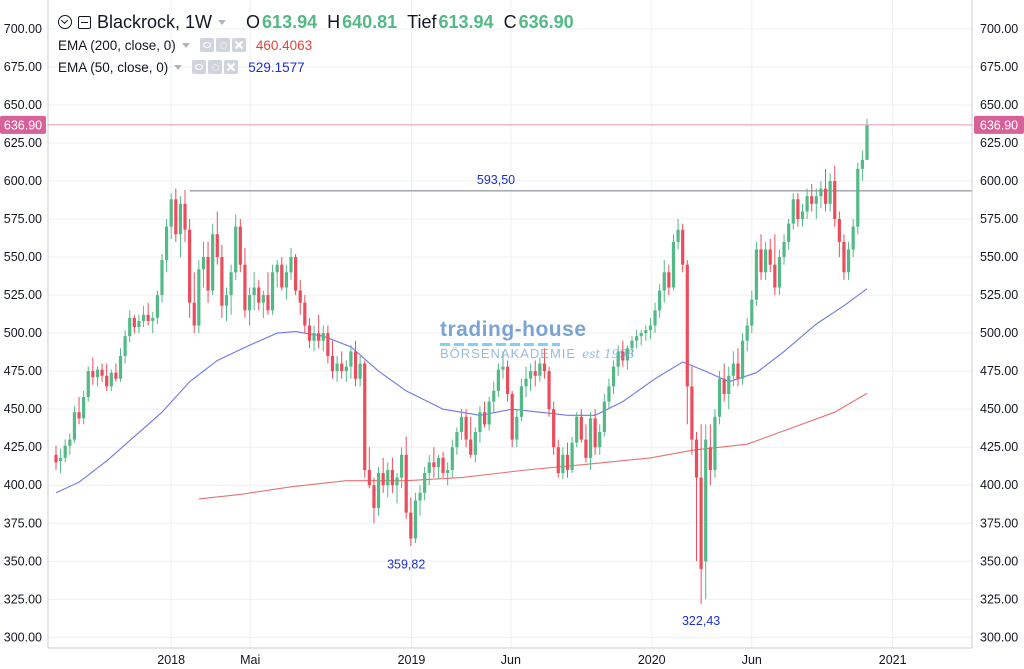  Describe the element at coordinates (316, 67) in the screenshot. I see `indicator-ema50: EMA (50, close, 0) 529.1577` at that location.